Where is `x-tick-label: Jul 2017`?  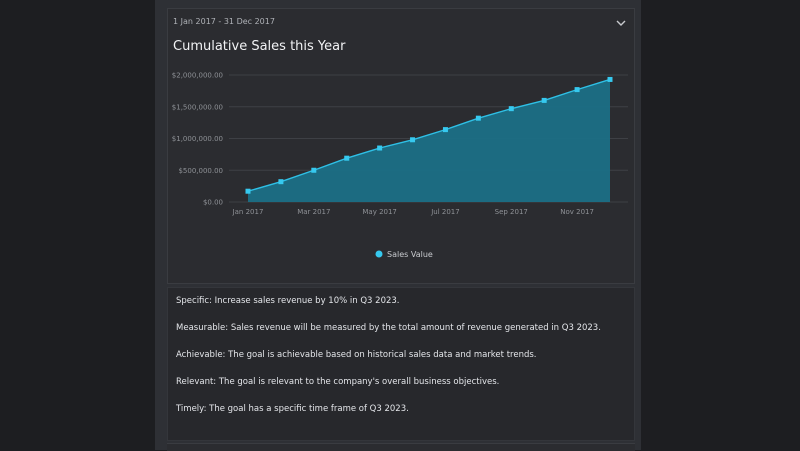 x-tick-label: Jul 2017 is located at coordinates (445, 212).